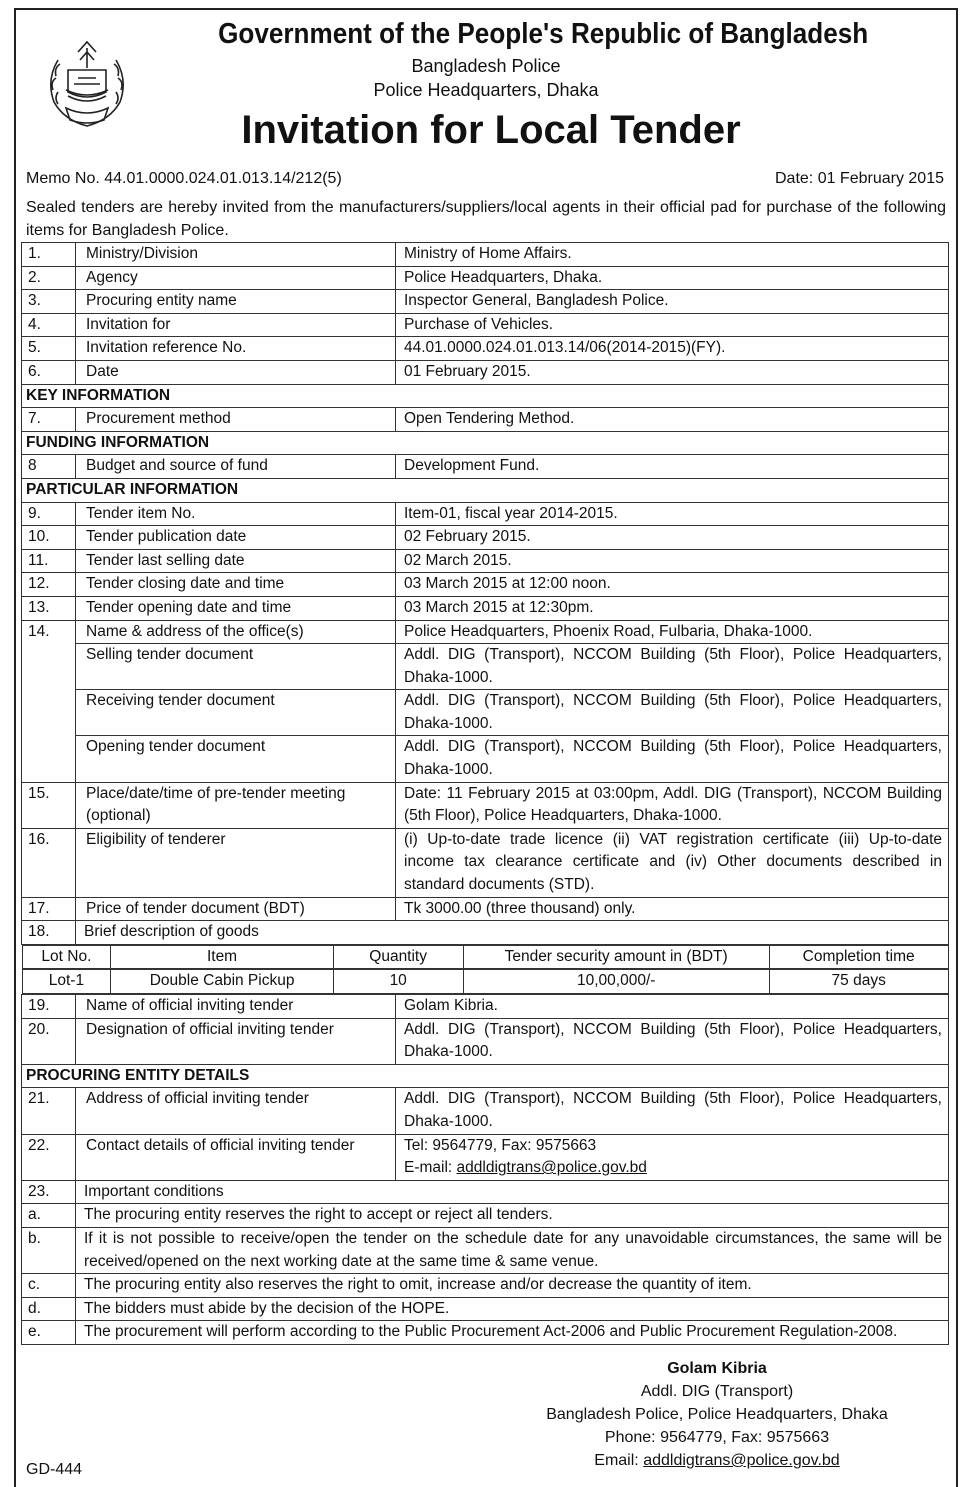 This screenshot has width=962, height=1487. Describe the element at coordinates (235, 1006) in the screenshot. I see `row-label: Name of official inviting tender` at that location.